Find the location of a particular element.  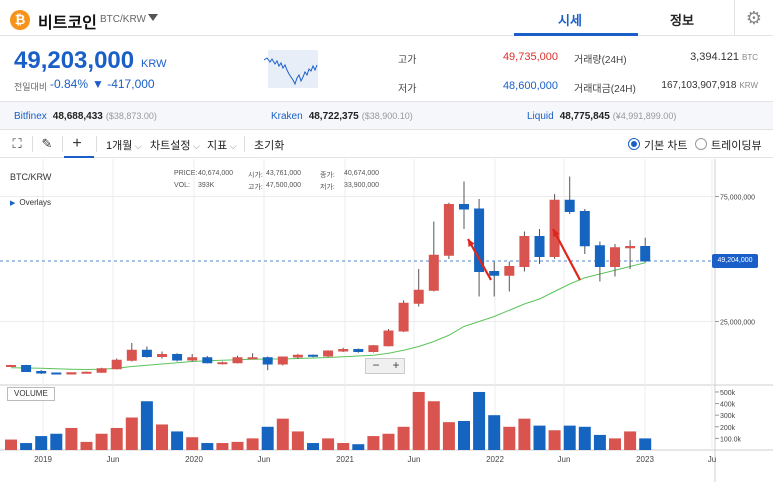

exchange-name: Kraken is located at coordinates (287, 116).